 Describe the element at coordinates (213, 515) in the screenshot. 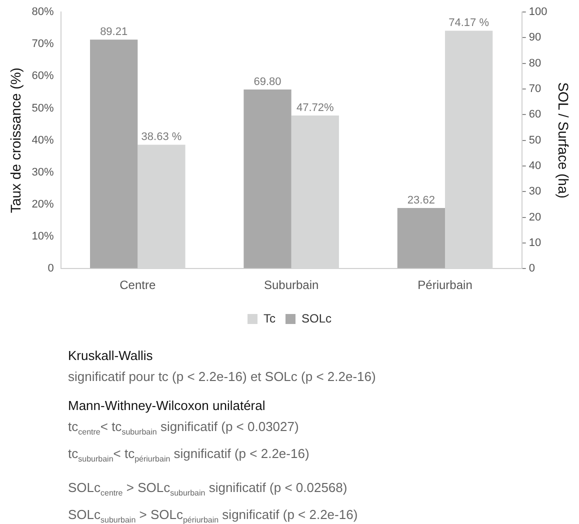

I see `text: SOLc$_{suburbain}$ > SOLc$_{périurbain}$ significatif (p < 2.2e-16)` at that location.